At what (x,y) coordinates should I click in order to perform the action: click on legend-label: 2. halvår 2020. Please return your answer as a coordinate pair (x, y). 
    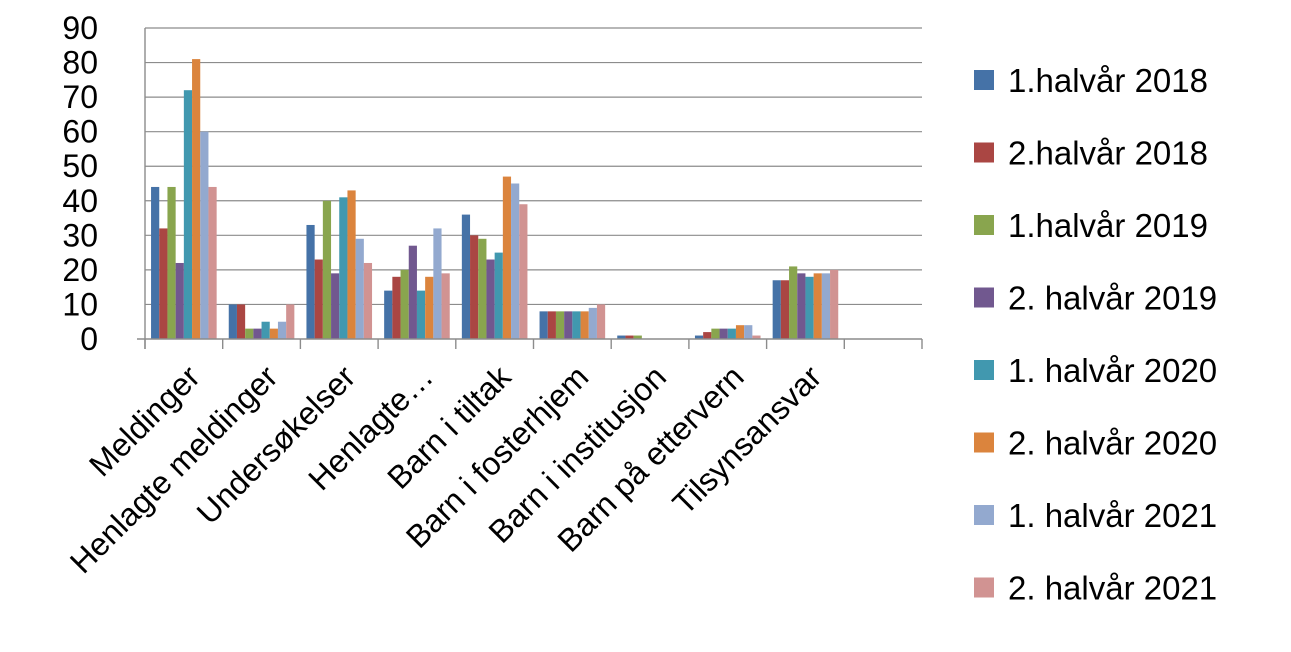
    Looking at the image, I should click on (1112, 443).